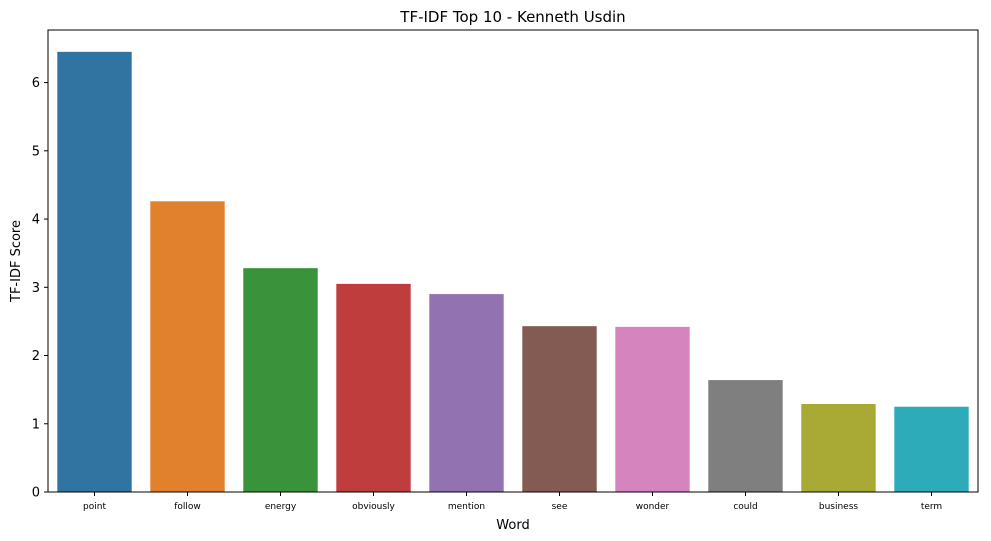 The height and width of the screenshot is (541, 991). I want to click on y-axis-ticks: 0 1 2 3 4 5 6, so click(40, 288).